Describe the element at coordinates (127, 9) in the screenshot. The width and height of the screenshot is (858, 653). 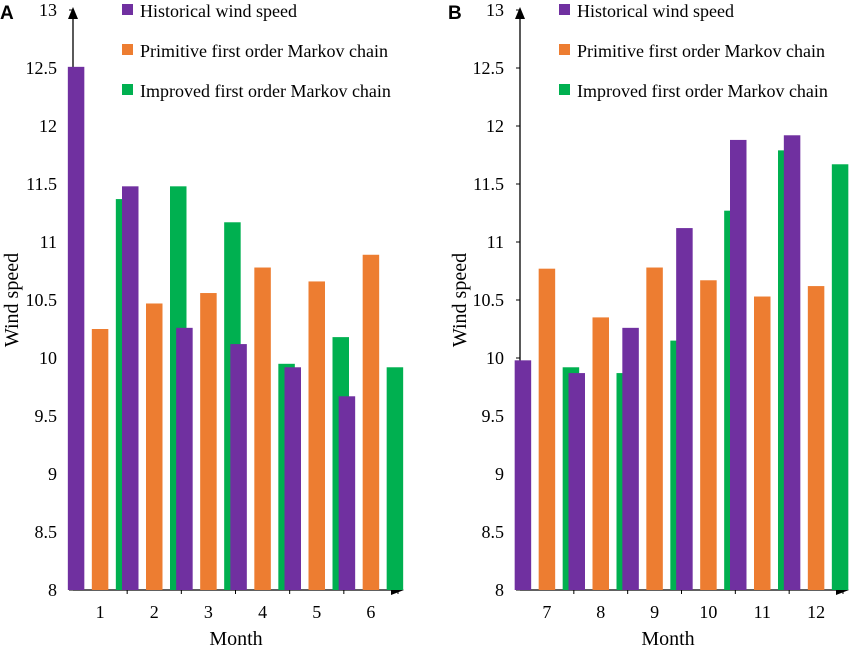
I see `panel-a-legend-swatch-historical` at that location.